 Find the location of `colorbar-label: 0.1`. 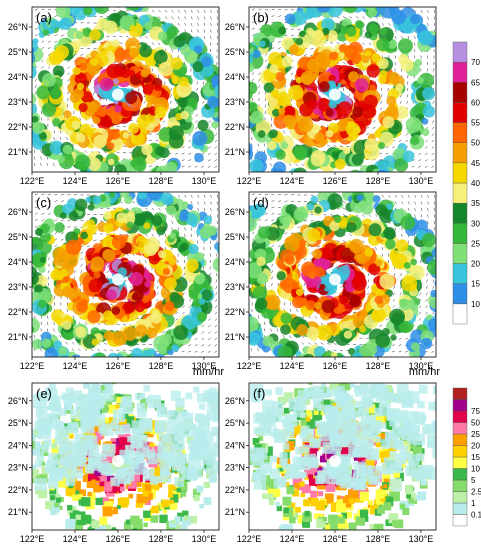

colorbar-label: 0.1 is located at coordinates (476, 515).